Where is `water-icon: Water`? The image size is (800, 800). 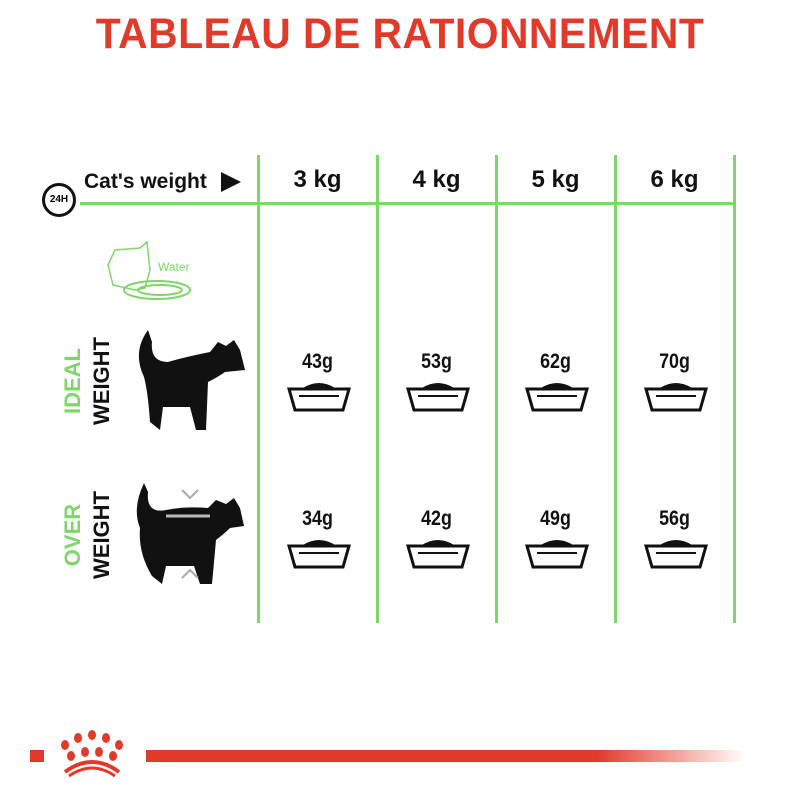
water-icon: Water is located at coordinates (150, 275).